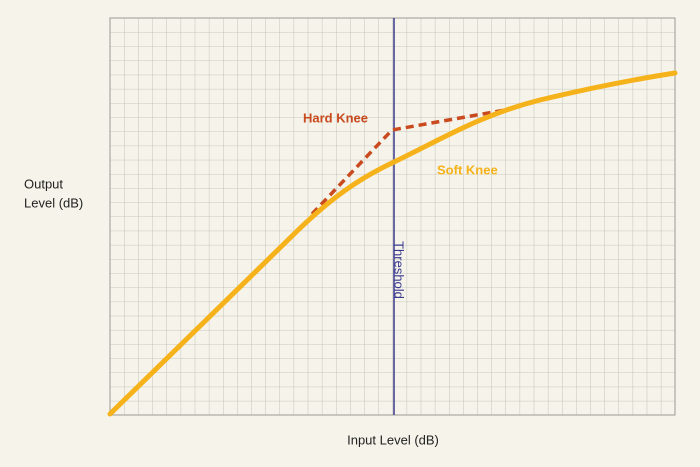 The width and height of the screenshot is (700, 467). I want to click on y-axis-label: Output, so click(43, 183).